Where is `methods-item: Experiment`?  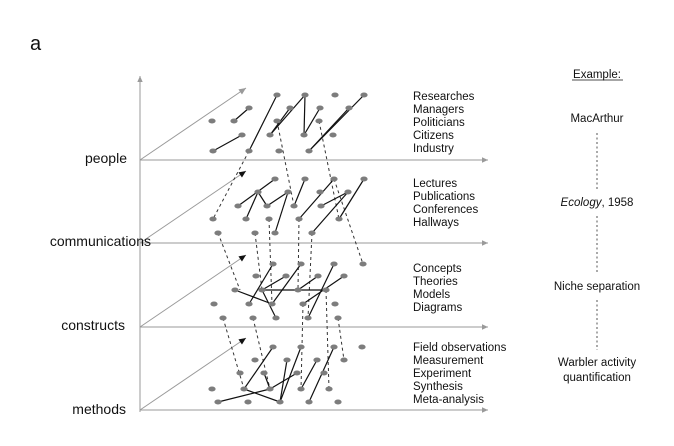 methods-item: Experiment is located at coordinates (442, 374).